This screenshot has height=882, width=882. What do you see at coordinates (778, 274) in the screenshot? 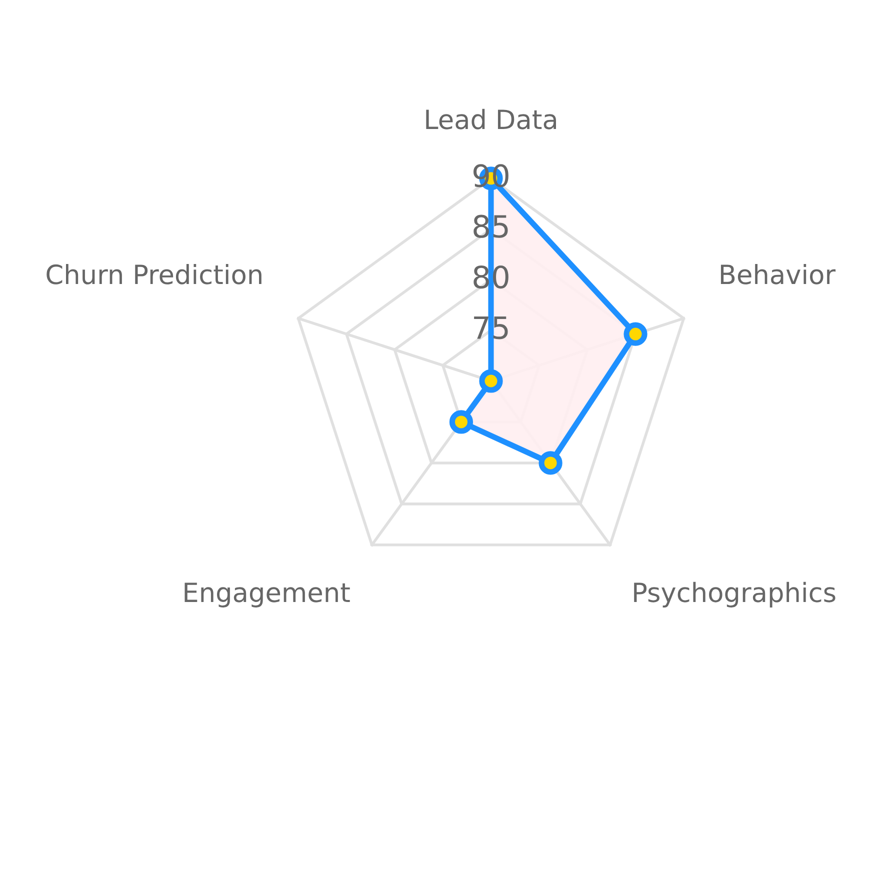
I see `spoke-label: Behavior` at bounding box center [778, 274].